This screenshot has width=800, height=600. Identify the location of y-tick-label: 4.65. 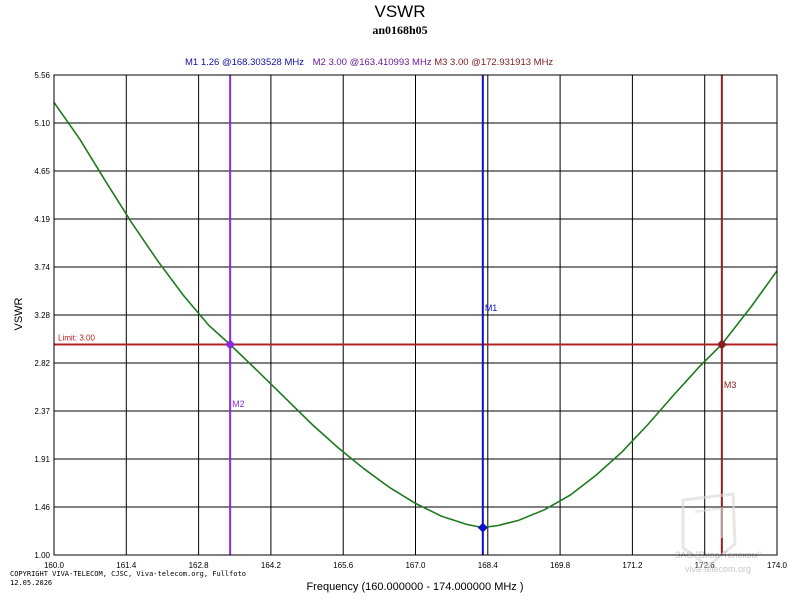
(42, 171).